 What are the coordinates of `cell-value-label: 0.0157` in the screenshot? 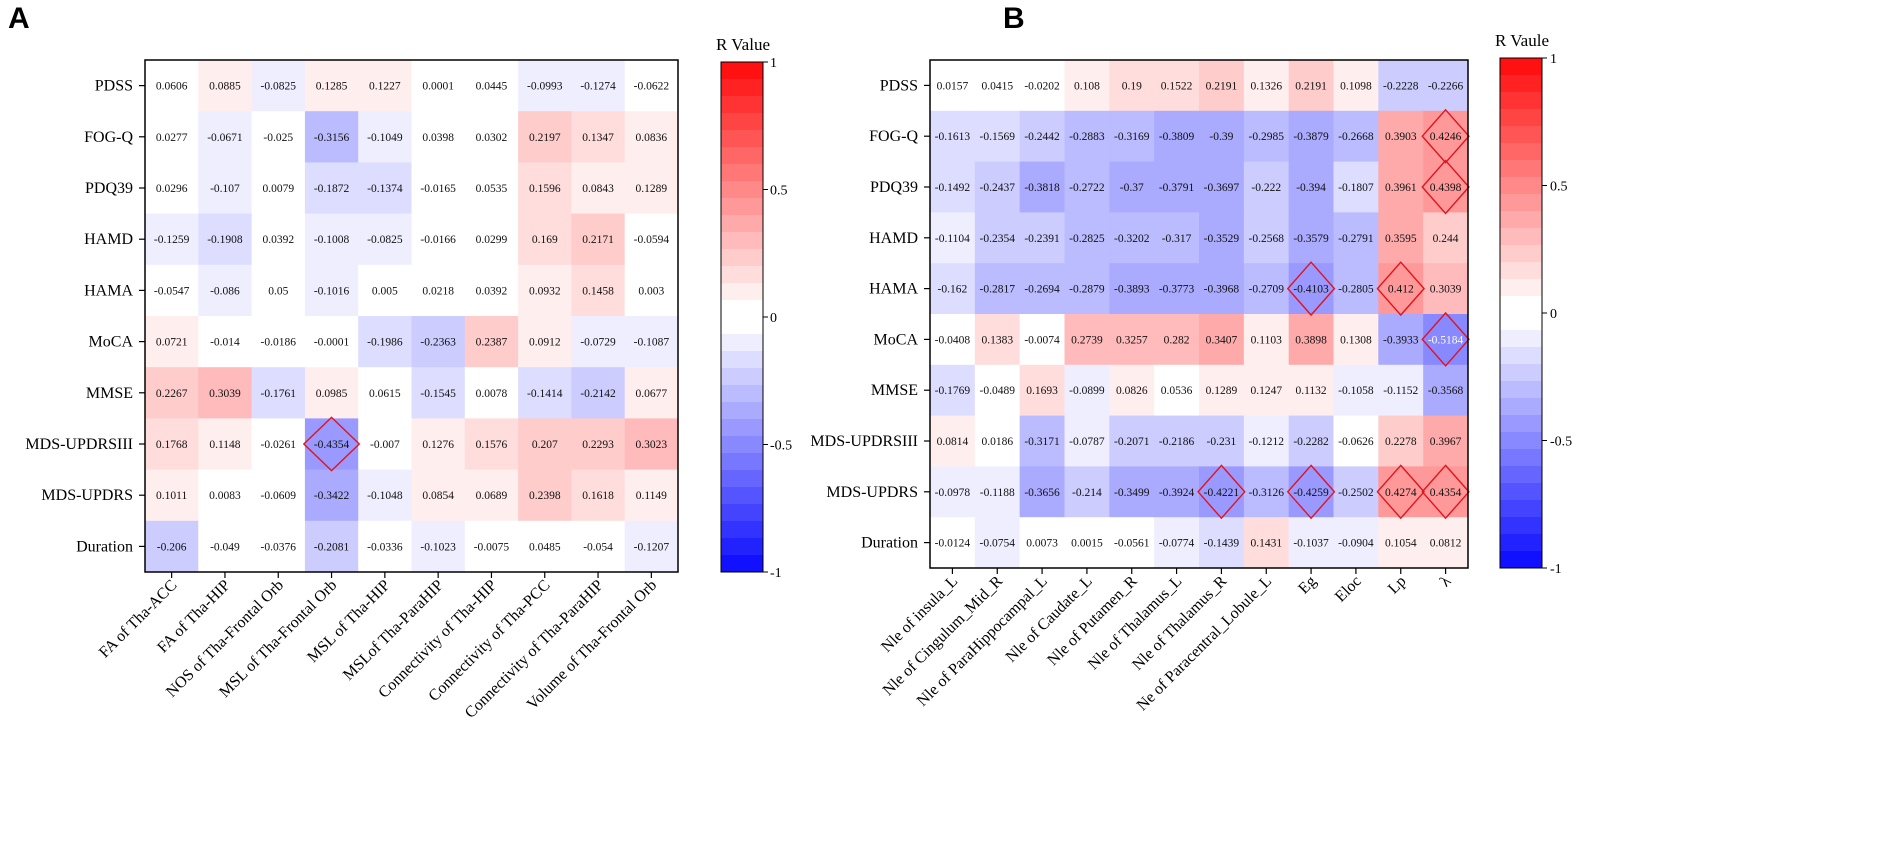 It's located at (953, 86).